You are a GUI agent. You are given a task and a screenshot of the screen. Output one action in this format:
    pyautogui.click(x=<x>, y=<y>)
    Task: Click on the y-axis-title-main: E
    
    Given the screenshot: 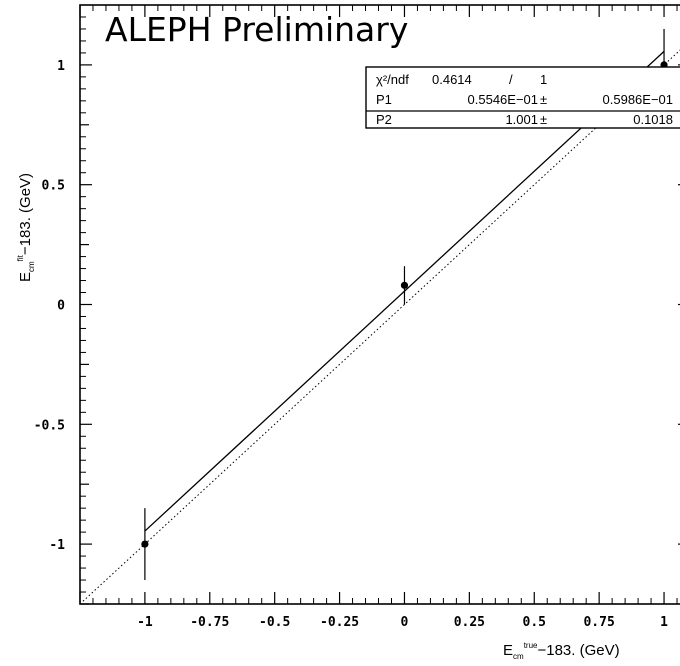 What is the action you would take?
    pyautogui.click(x=25, y=277)
    